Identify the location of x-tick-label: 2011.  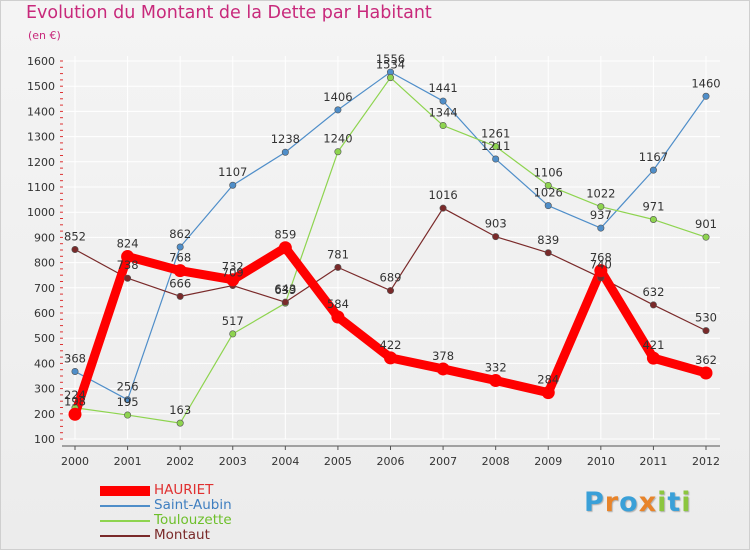
(653, 461).